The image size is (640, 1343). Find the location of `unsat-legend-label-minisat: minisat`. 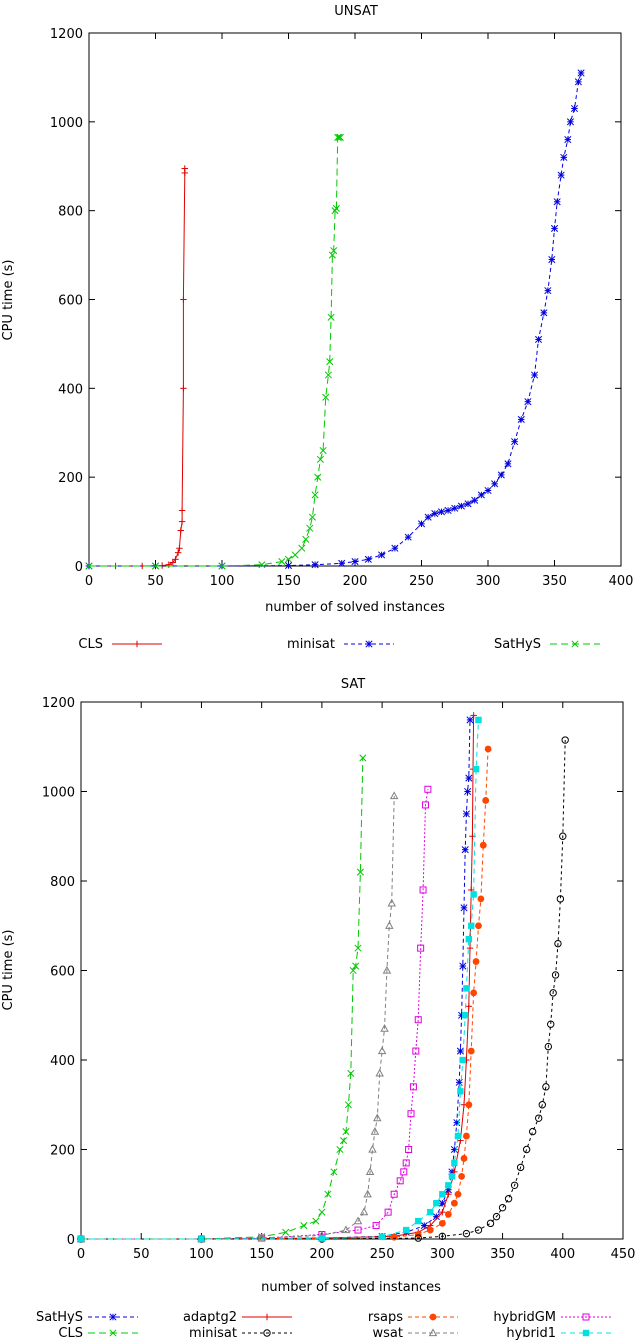

unsat-legend-label-minisat: minisat is located at coordinates (311, 644).